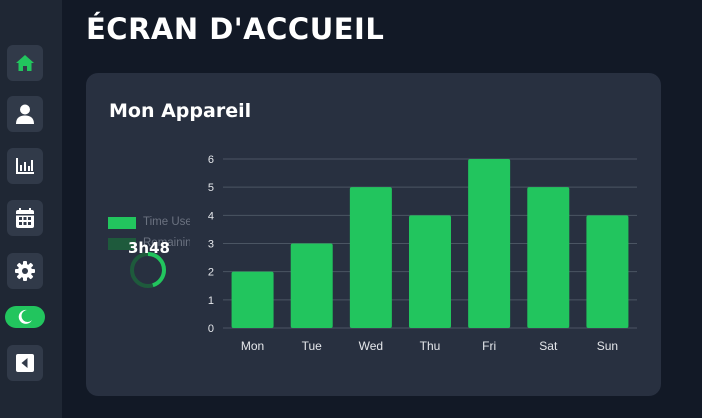 The image size is (702, 418). Describe the element at coordinates (489, 346) in the screenshot. I see `x-tick-label: Fri` at that location.